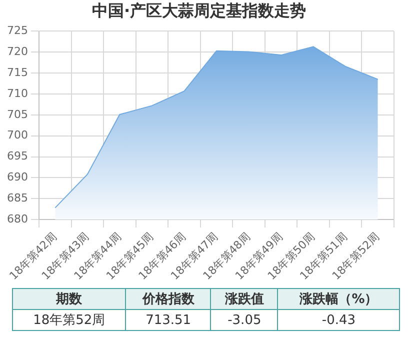 The image size is (412, 339). Describe the element at coordinates (69, 299) in the screenshot. I see `text: 期数` at that location.